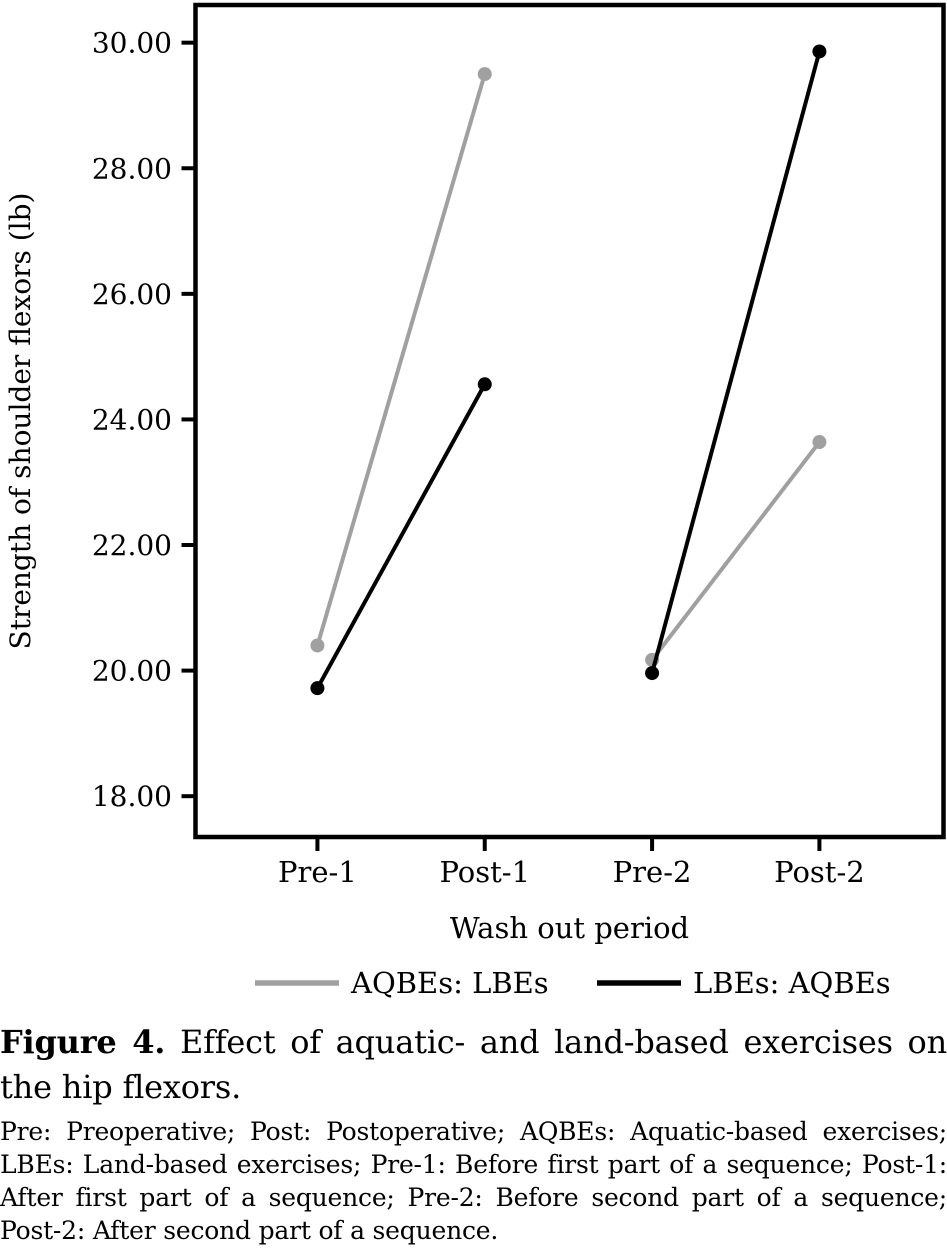 Image resolution: width=947 pixels, height=1256 pixels. What do you see at coordinates (449, 983) in the screenshot?
I see `legend-label: AQBEs: LBEs` at bounding box center [449, 983].